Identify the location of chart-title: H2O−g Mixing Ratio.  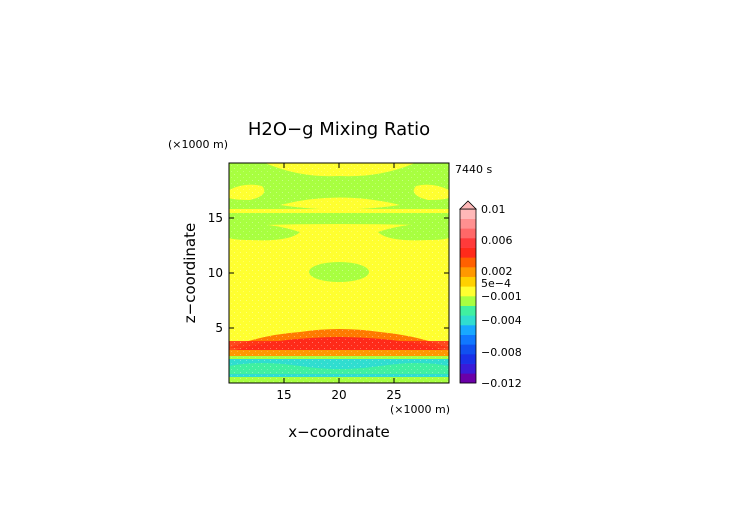
(339, 129).